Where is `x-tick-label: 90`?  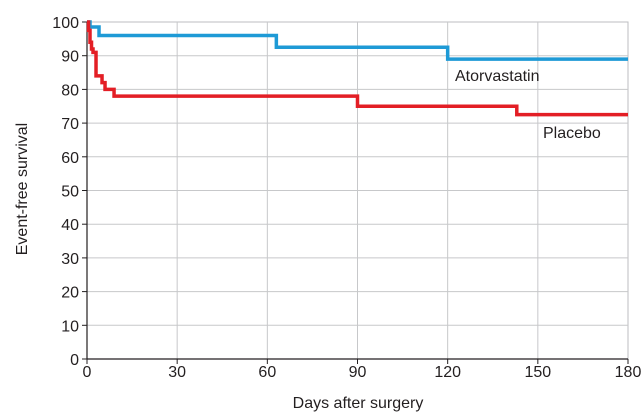 x-tick-label: 90 is located at coordinates (358, 372).